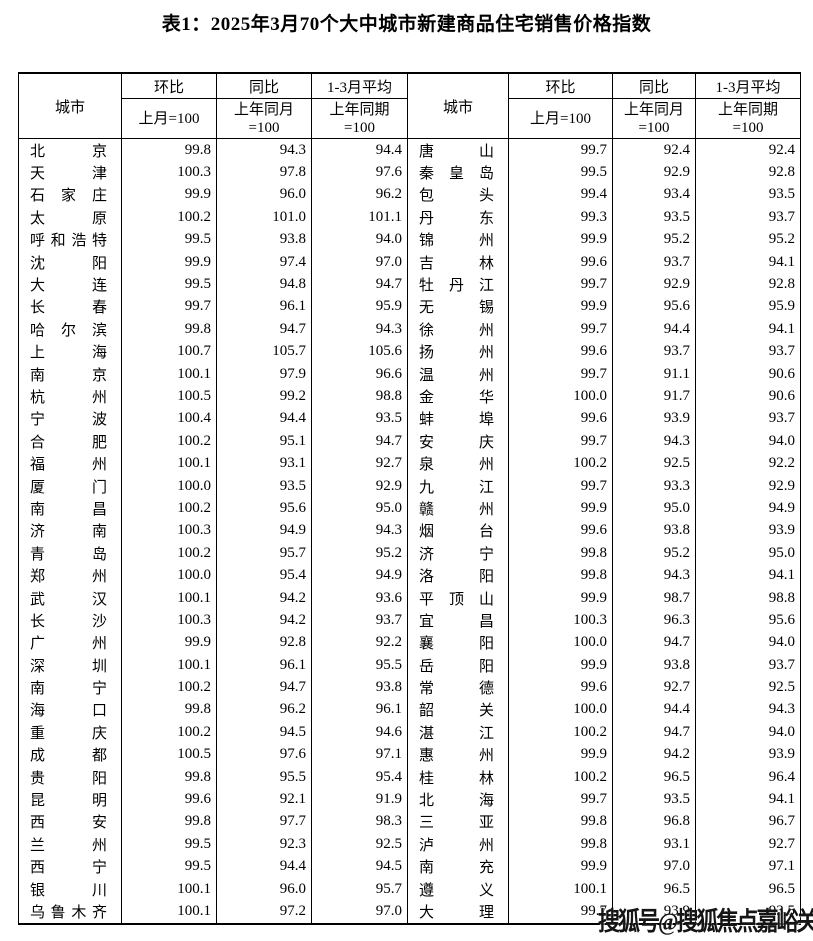 This screenshot has height=941, width=813. What do you see at coordinates (264, 844) in the screenshot?
I see `yoy-value: 92.3` at bounding box center [264, 844].